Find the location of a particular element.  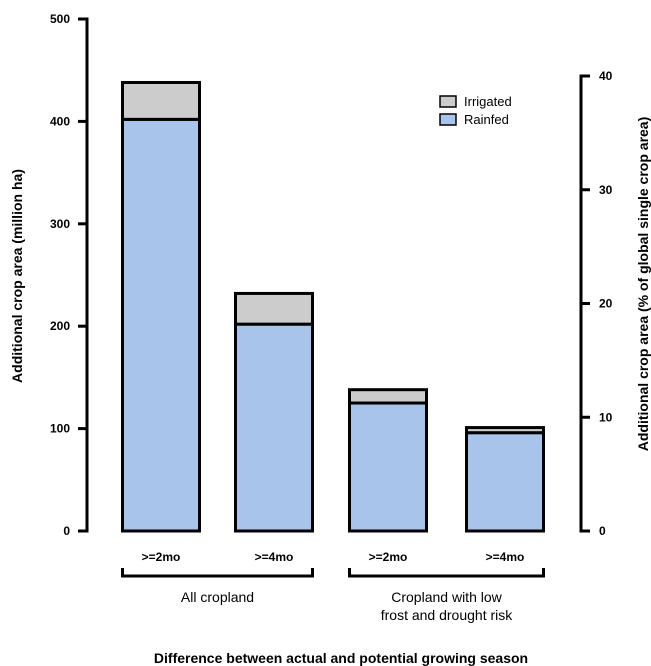

category-labels: >=2mo >=4mo >=2mo >=4mo is located at coordinates (333, 557).